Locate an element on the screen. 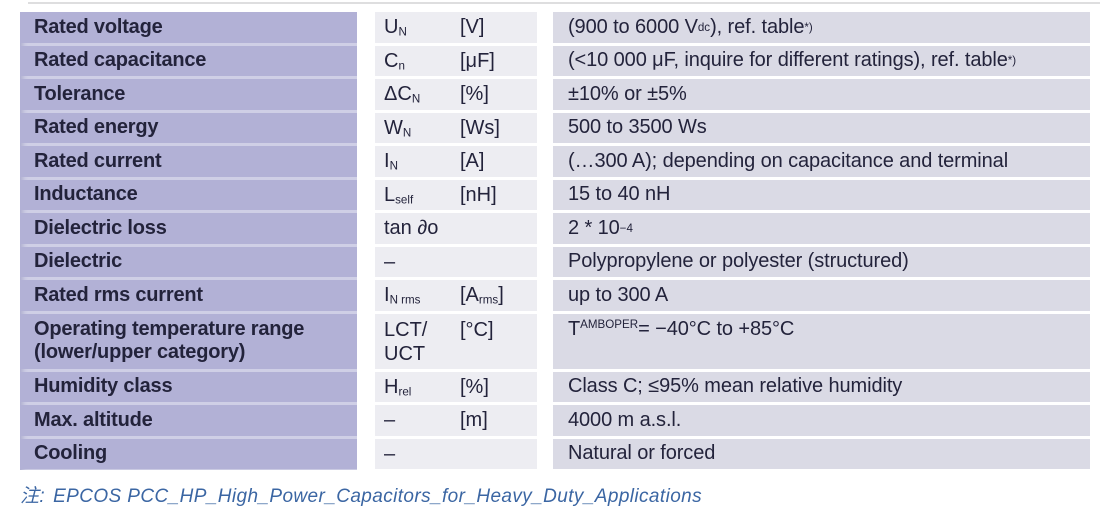  symbol-unit-cell: – [m] is located at coordinates (456, 420).